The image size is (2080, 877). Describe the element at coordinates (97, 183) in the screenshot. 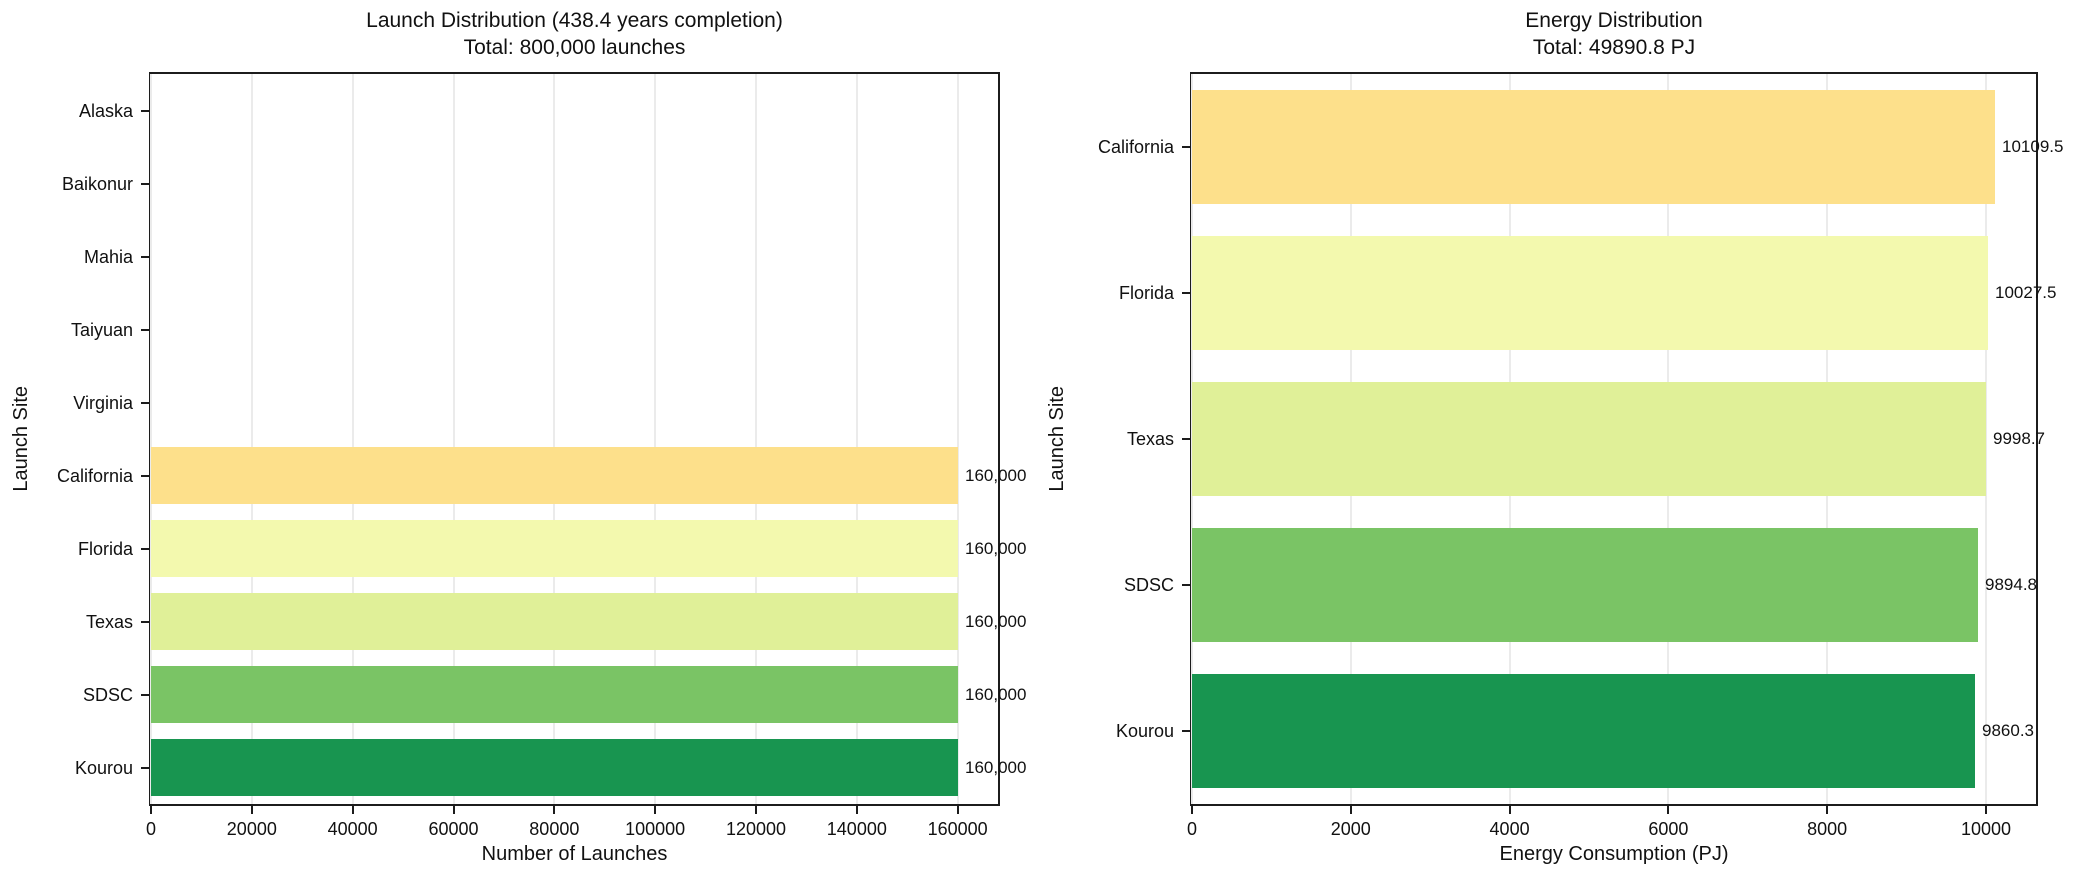

I see `y-tick-label: Baikonur` at that location.